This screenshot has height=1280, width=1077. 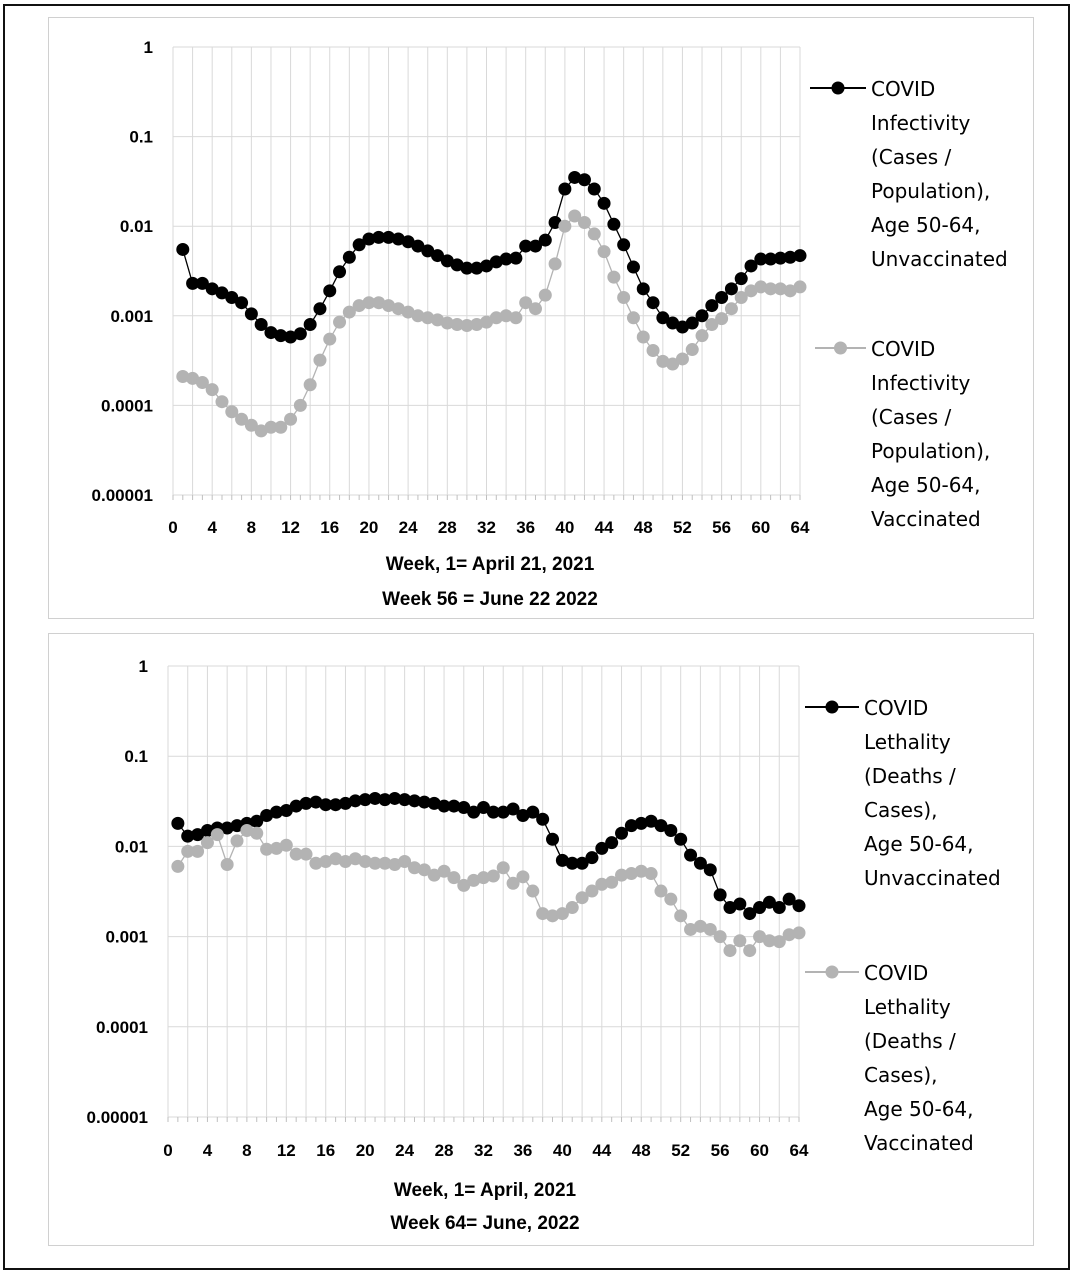 What do you see at coordinates (131, 316) in the screenshot?
I see `y-tick-label: 0.001` at bounding box center [131, 316].